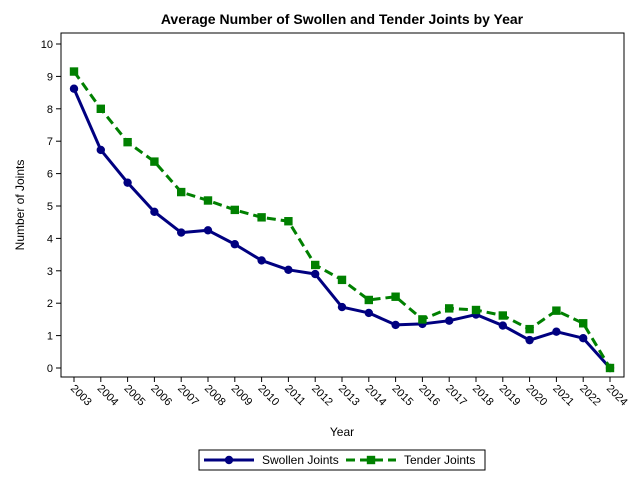 Image resolution: width=640 pixels, height=480 pixels. What do you see at coordinates (349, 396) in the screenshot?
I see `x-tick-label: 2013` at bounding box center [349, 396].